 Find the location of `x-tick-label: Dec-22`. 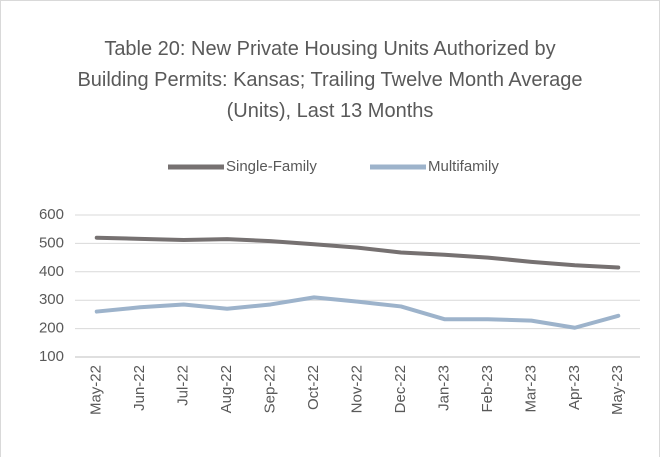

x-tick-label: Dec-22 is located at coordinates (400, 389).